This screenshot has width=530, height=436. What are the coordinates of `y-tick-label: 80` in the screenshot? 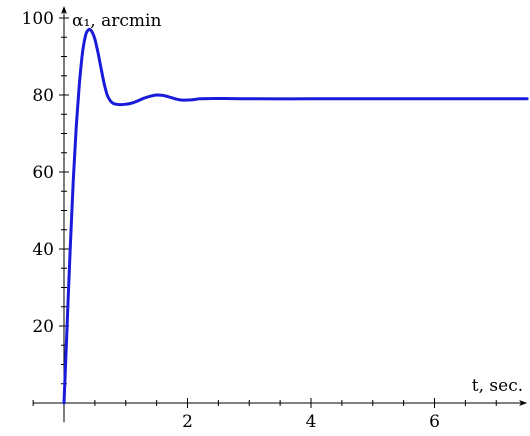 It's located at (43, 96).